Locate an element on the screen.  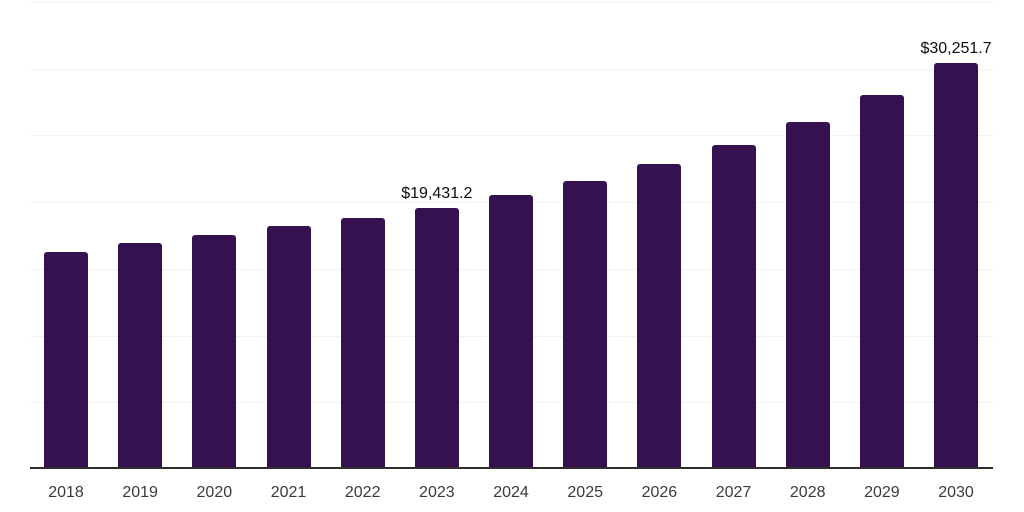
x-tick-2029: 2029 is located at coordinates (882, 492).